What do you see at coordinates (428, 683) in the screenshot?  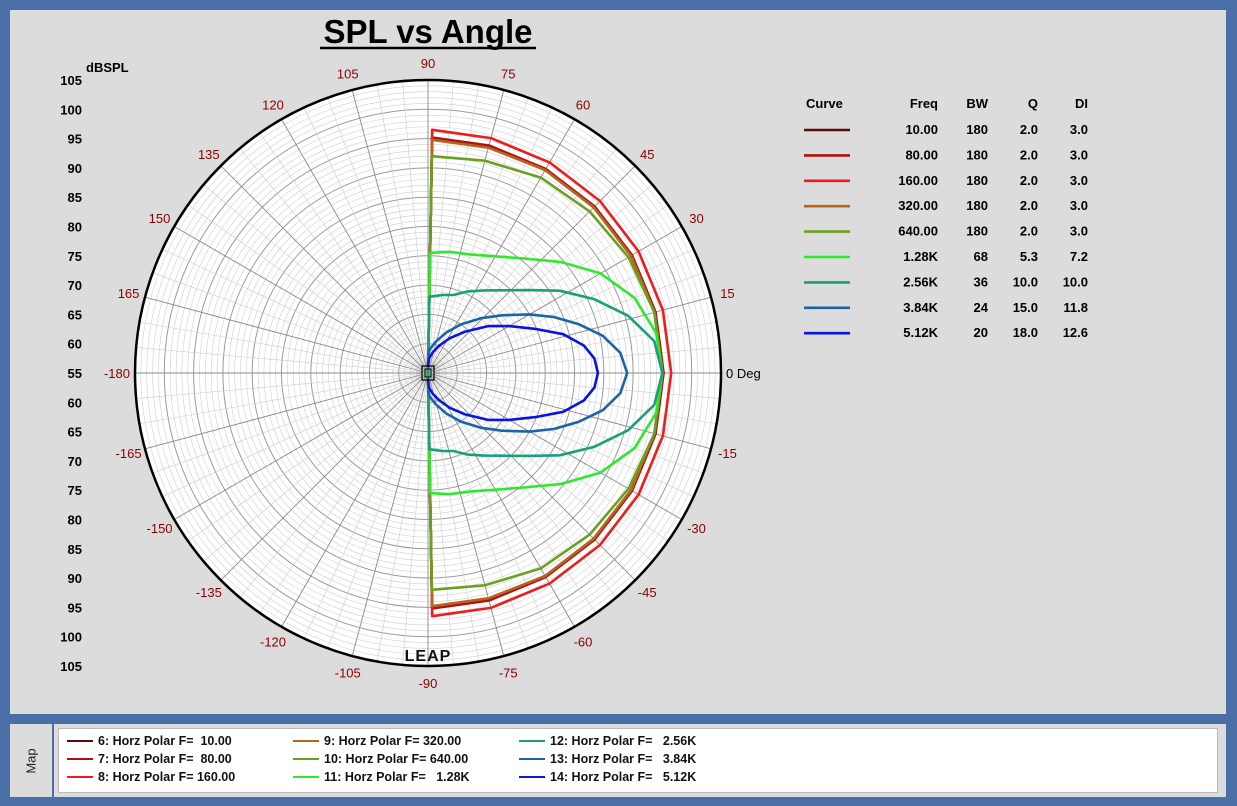 I see `angle-tick-label: -90` at bounding box center [428, 683].